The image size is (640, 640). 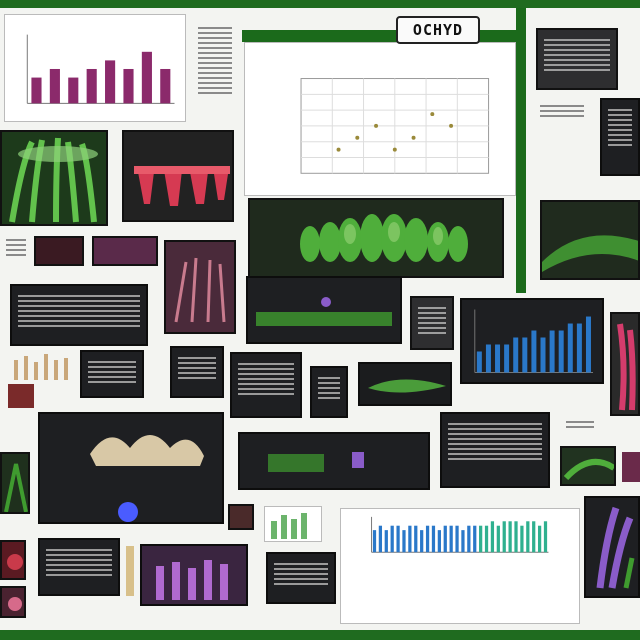 What do you see at coordinates (612, 547) in the screenshot?
I see `violet-flower` at bounding box center [612, 547].